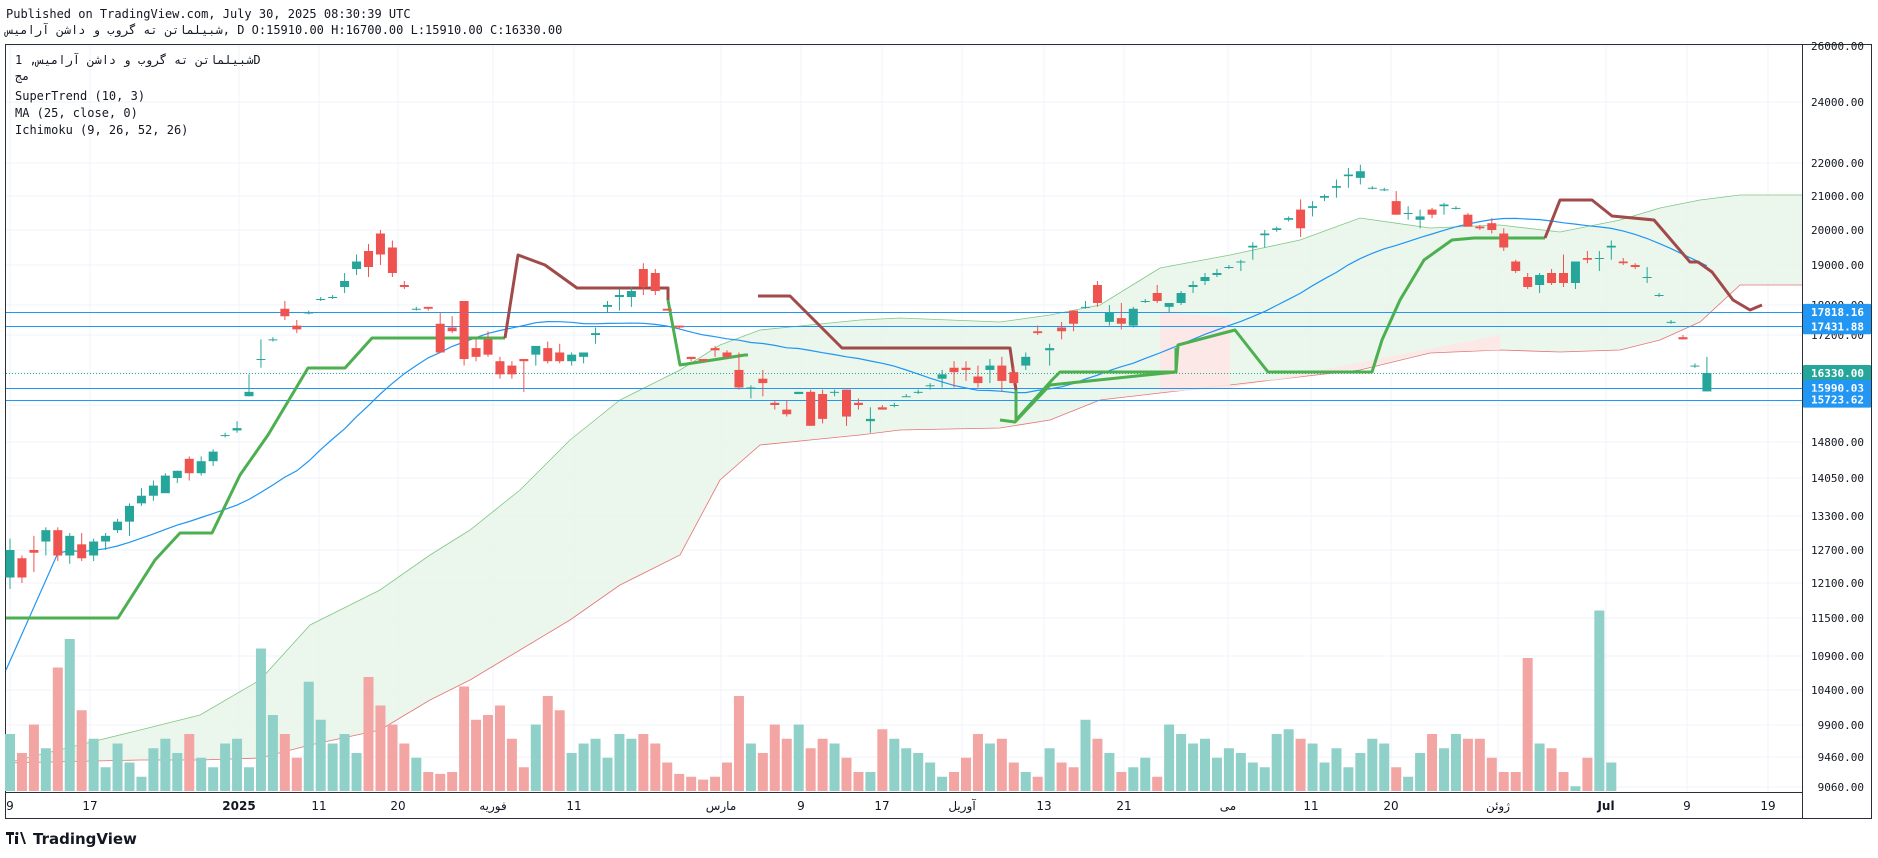  Describe the element at coordinates (80, 96) in the screenshot. I see `legend-supertrend: SuperTrend (10, 3)` at that location.